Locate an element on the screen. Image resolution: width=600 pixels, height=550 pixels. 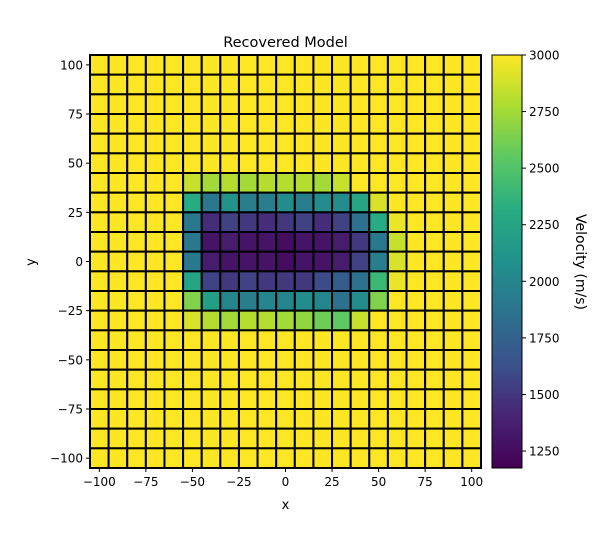
colorbar-tick-label: 2500 is located at coordinates (544, 169).